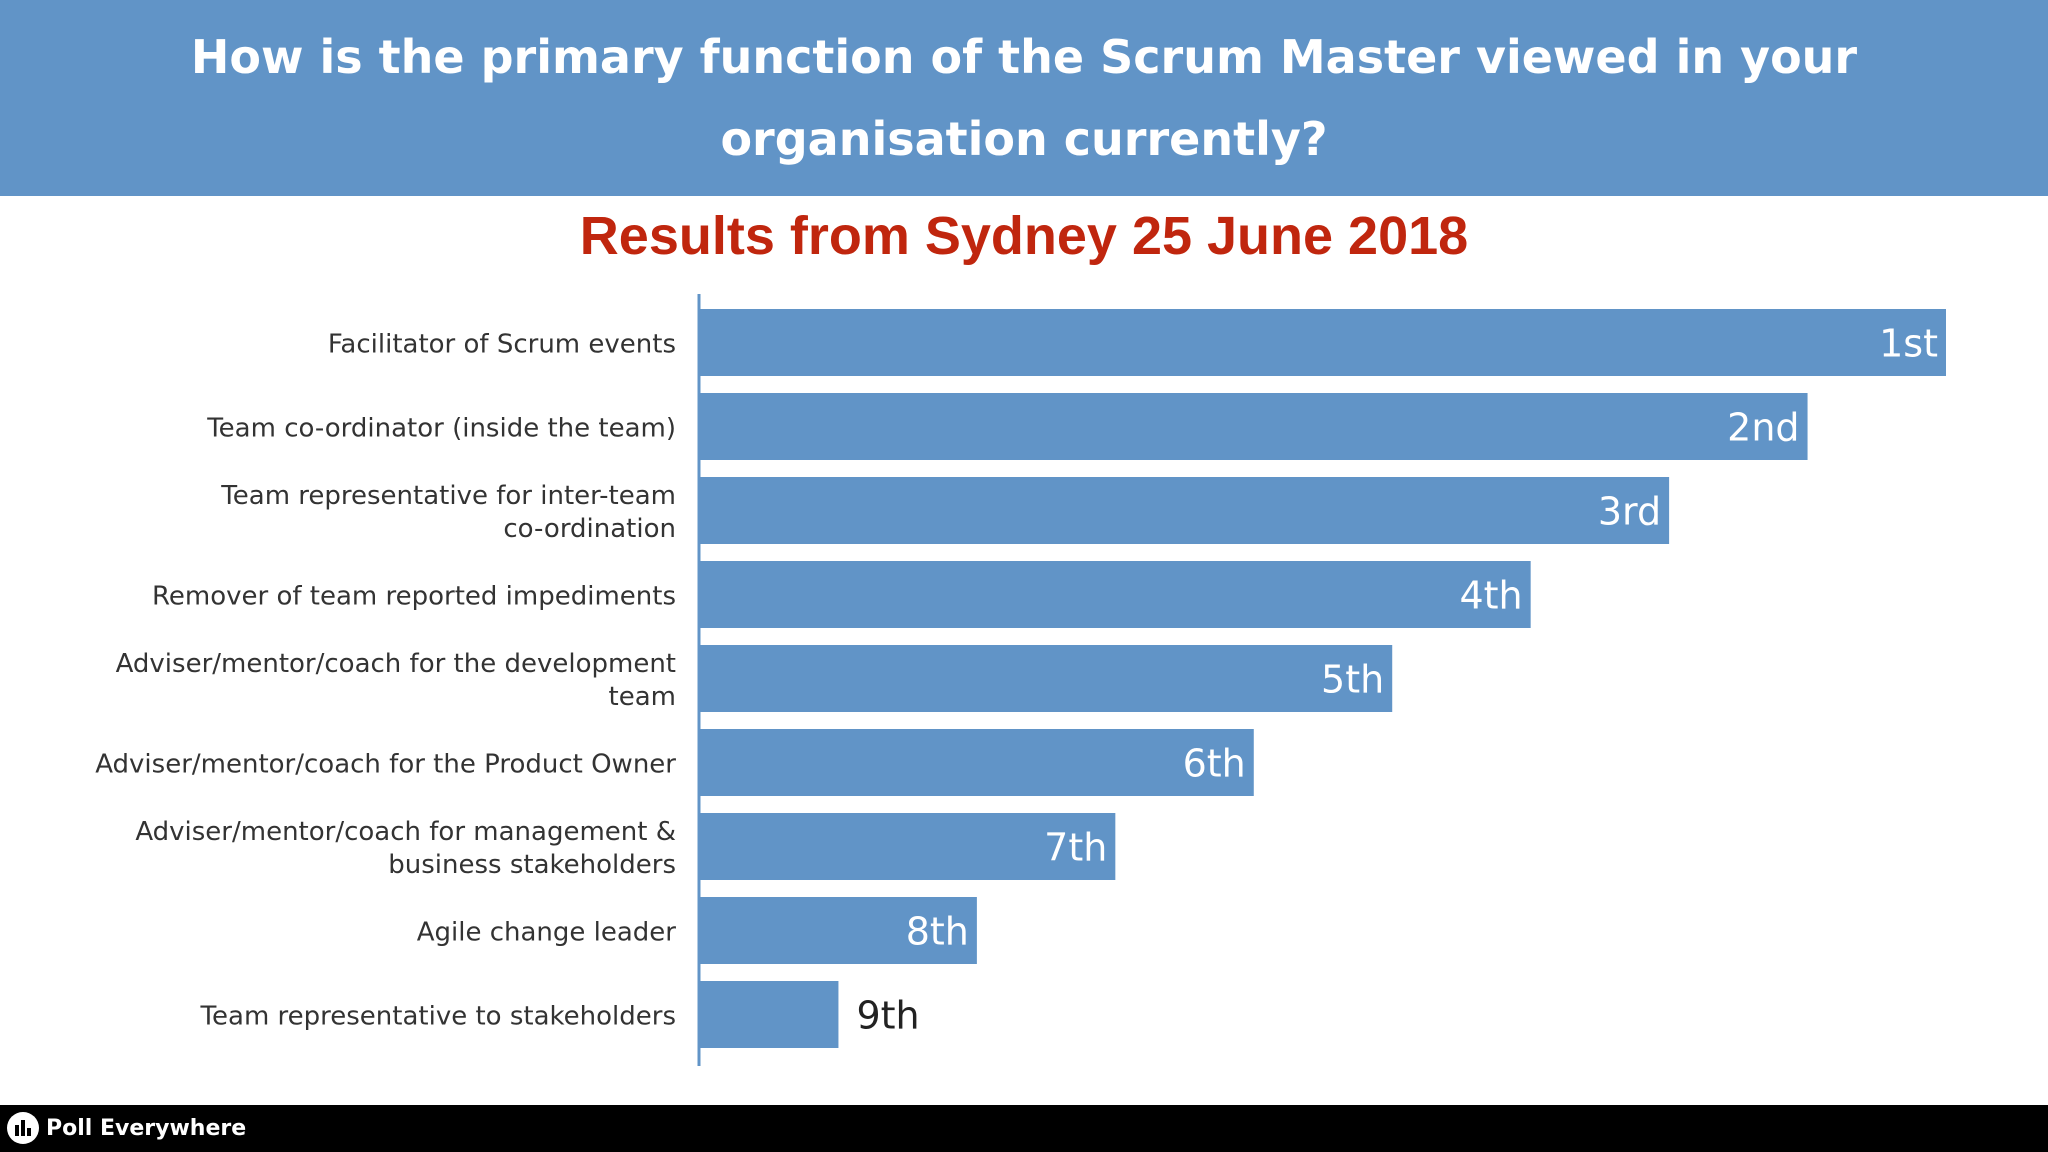 This screenshot has width=2048, height=1152. I want to click on category-label: Team co-ordinator (inside the team), so click(441, 429).